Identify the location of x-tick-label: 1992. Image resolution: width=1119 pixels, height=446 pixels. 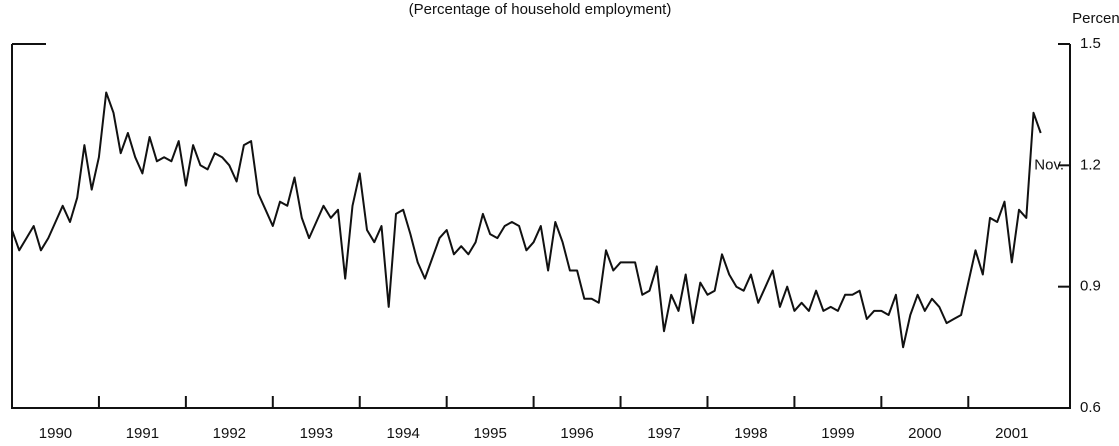
(229, 433).